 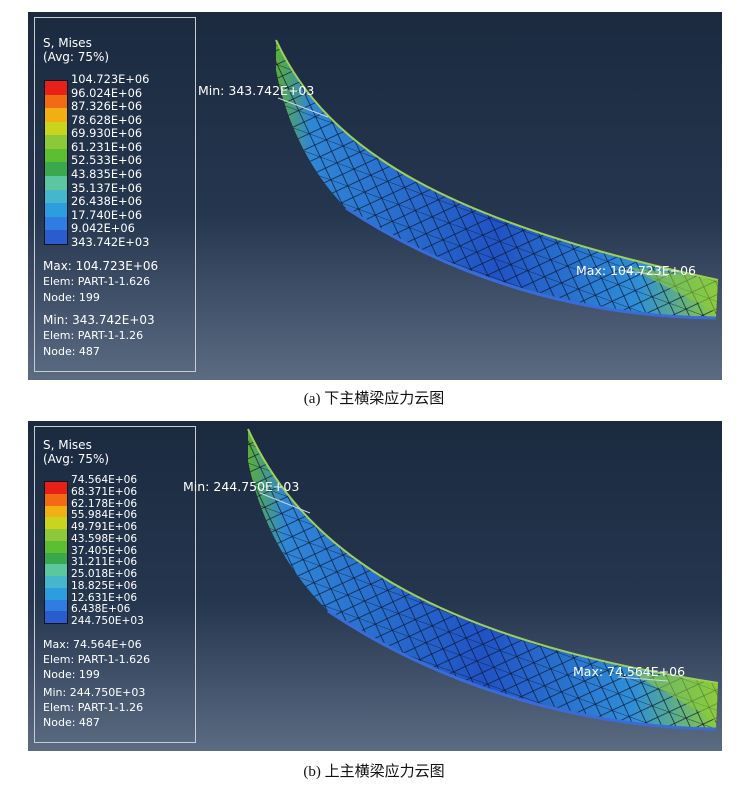 I want to click on legend-value: 17.740E+06, so click(x=107, y=214).